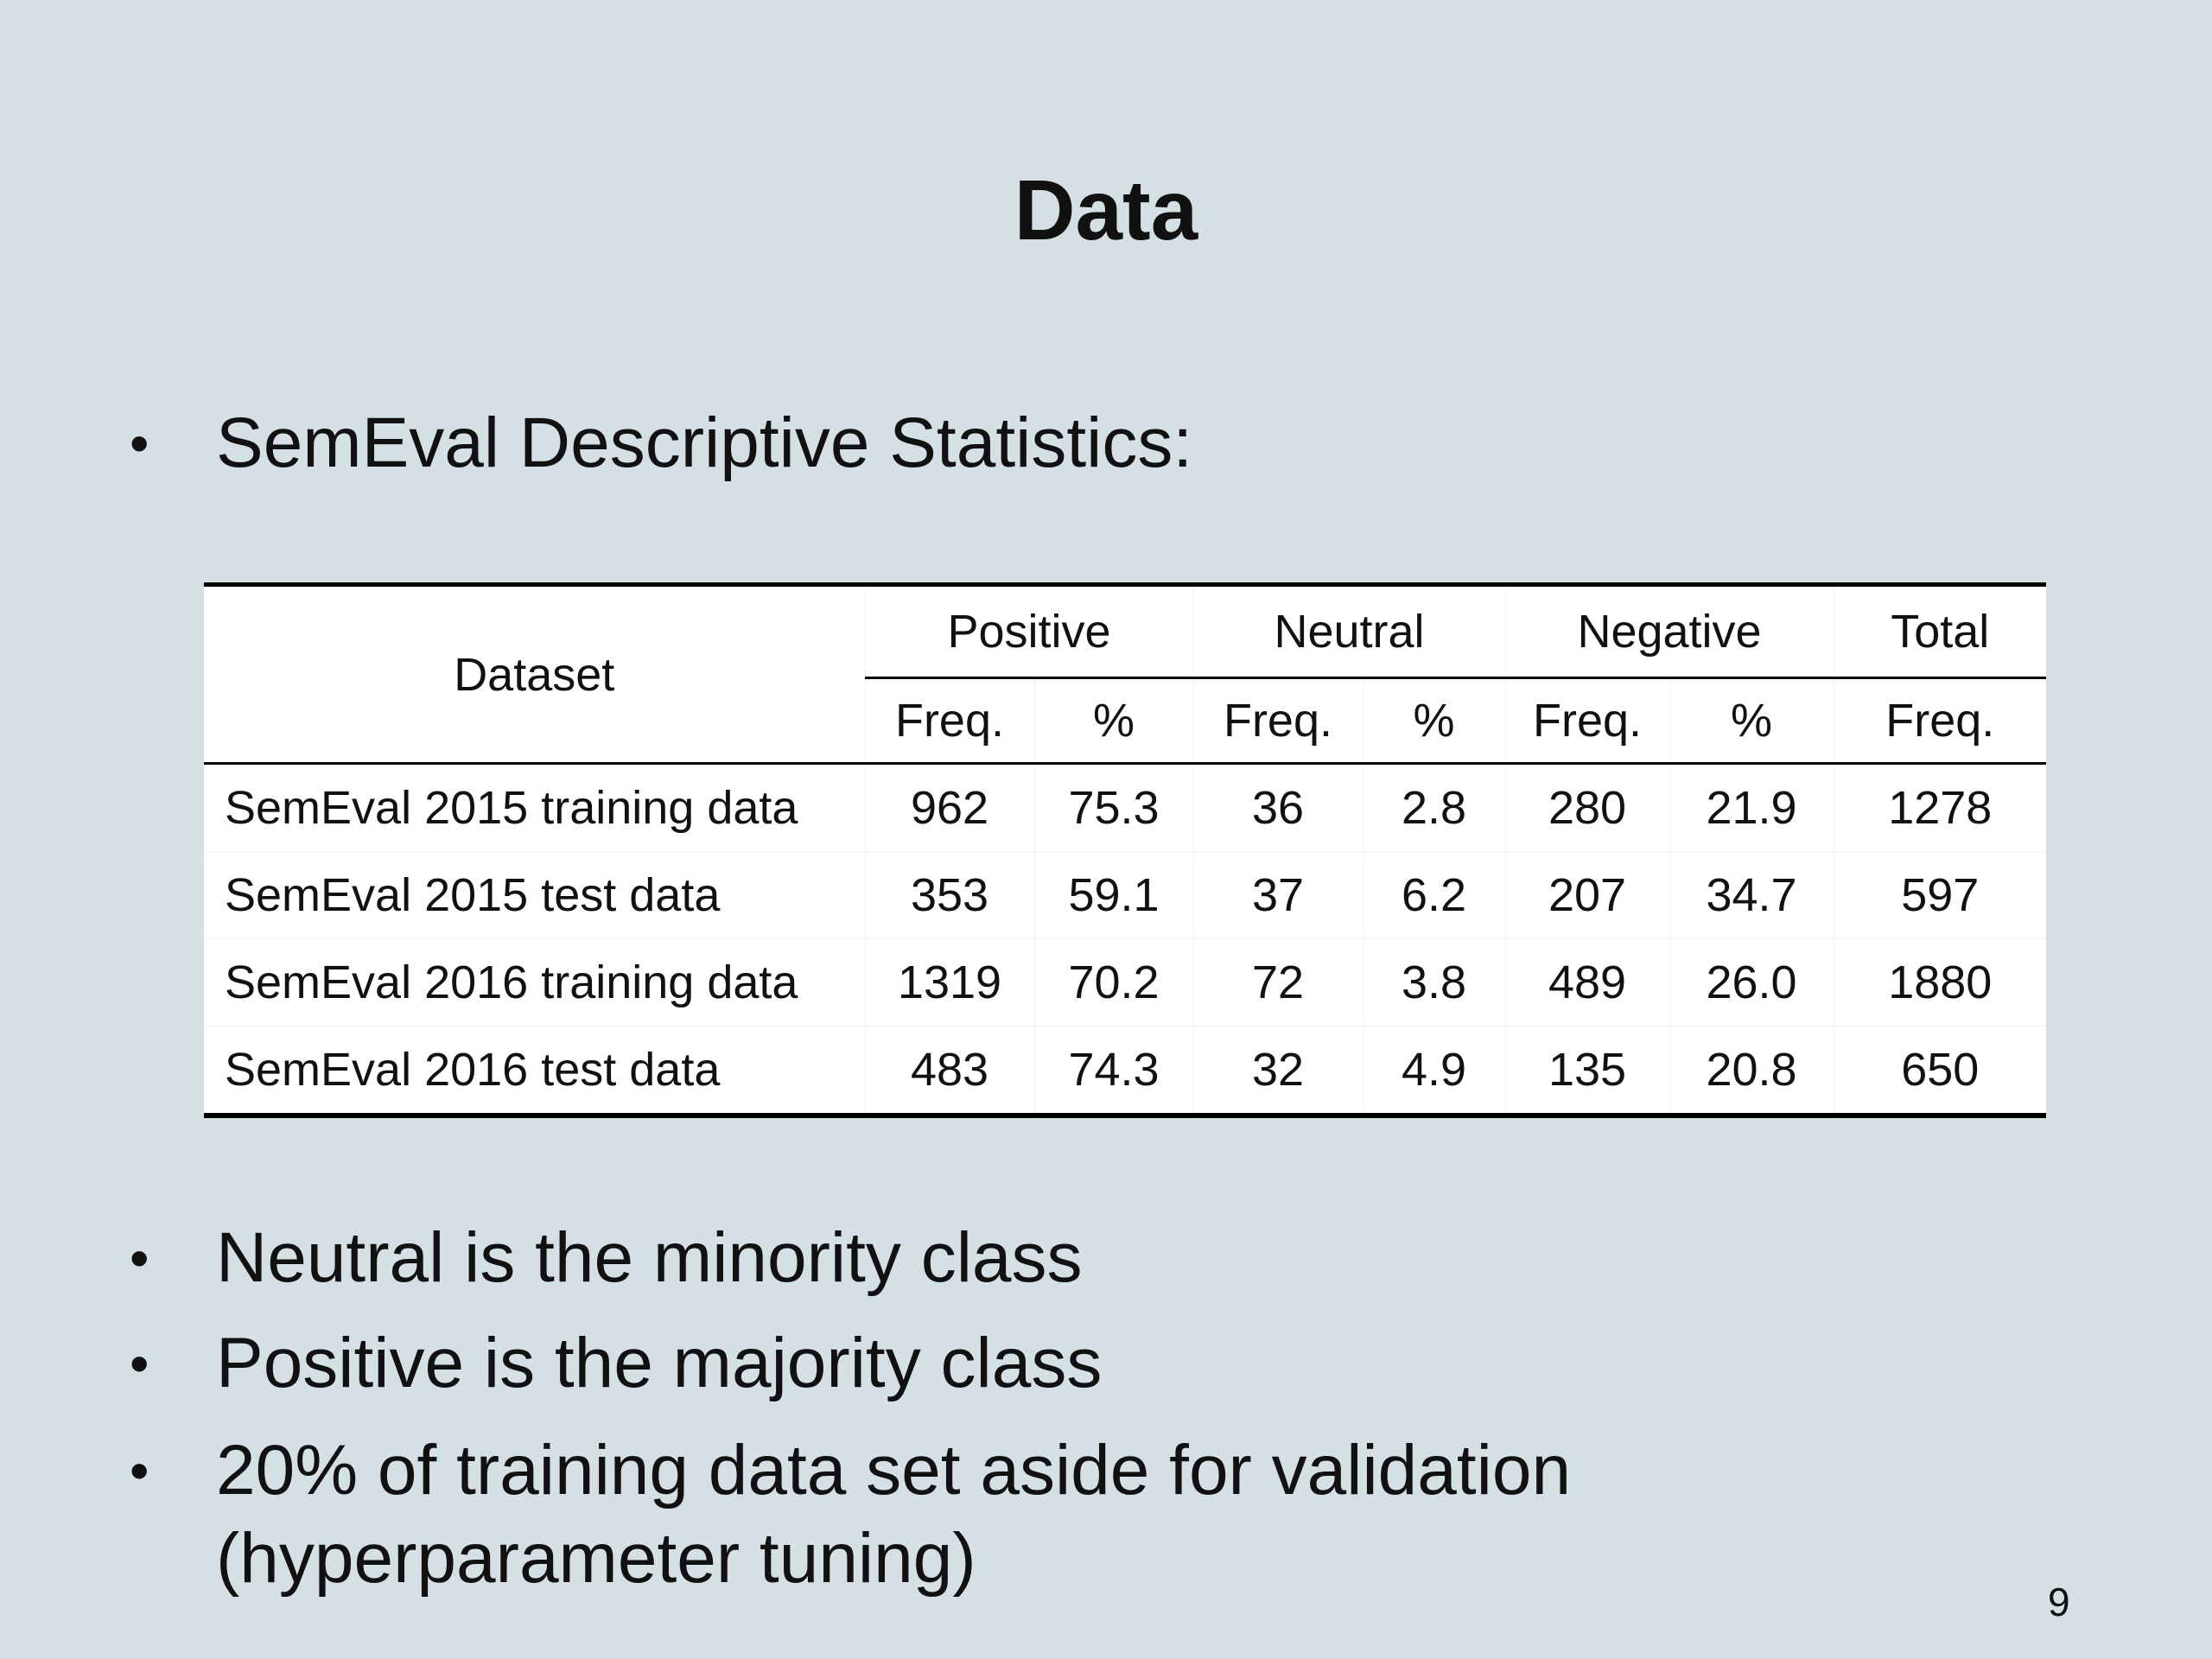 Image resolution: width=2212 pixels, height=1659 pixels. Describe the element at coordinates (1114, 895) in the screenshot. I see `positive-percent-cell: 59.1` at that location.